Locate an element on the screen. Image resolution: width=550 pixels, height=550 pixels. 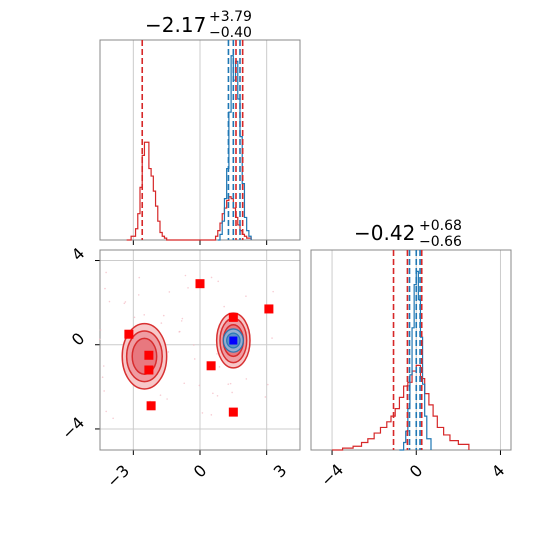
x-tick-label: −4 is located at coordinates (332, 475).